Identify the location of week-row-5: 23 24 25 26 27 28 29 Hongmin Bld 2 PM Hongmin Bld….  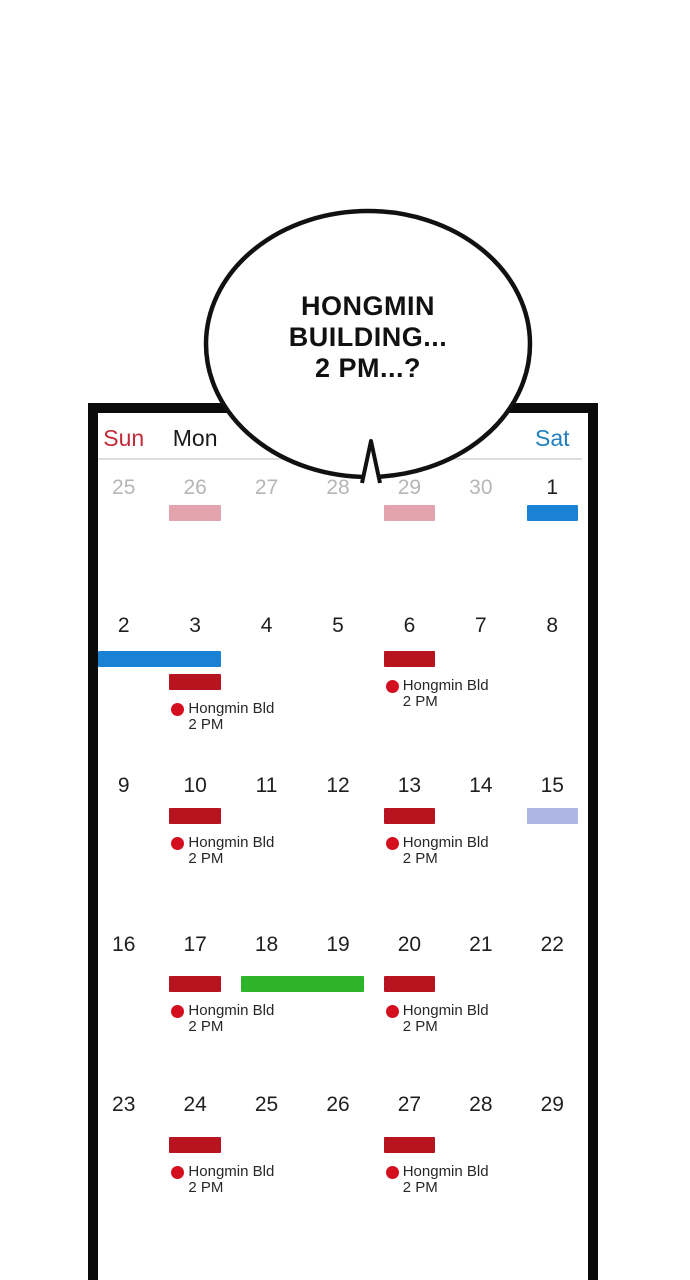
(338, 1167).